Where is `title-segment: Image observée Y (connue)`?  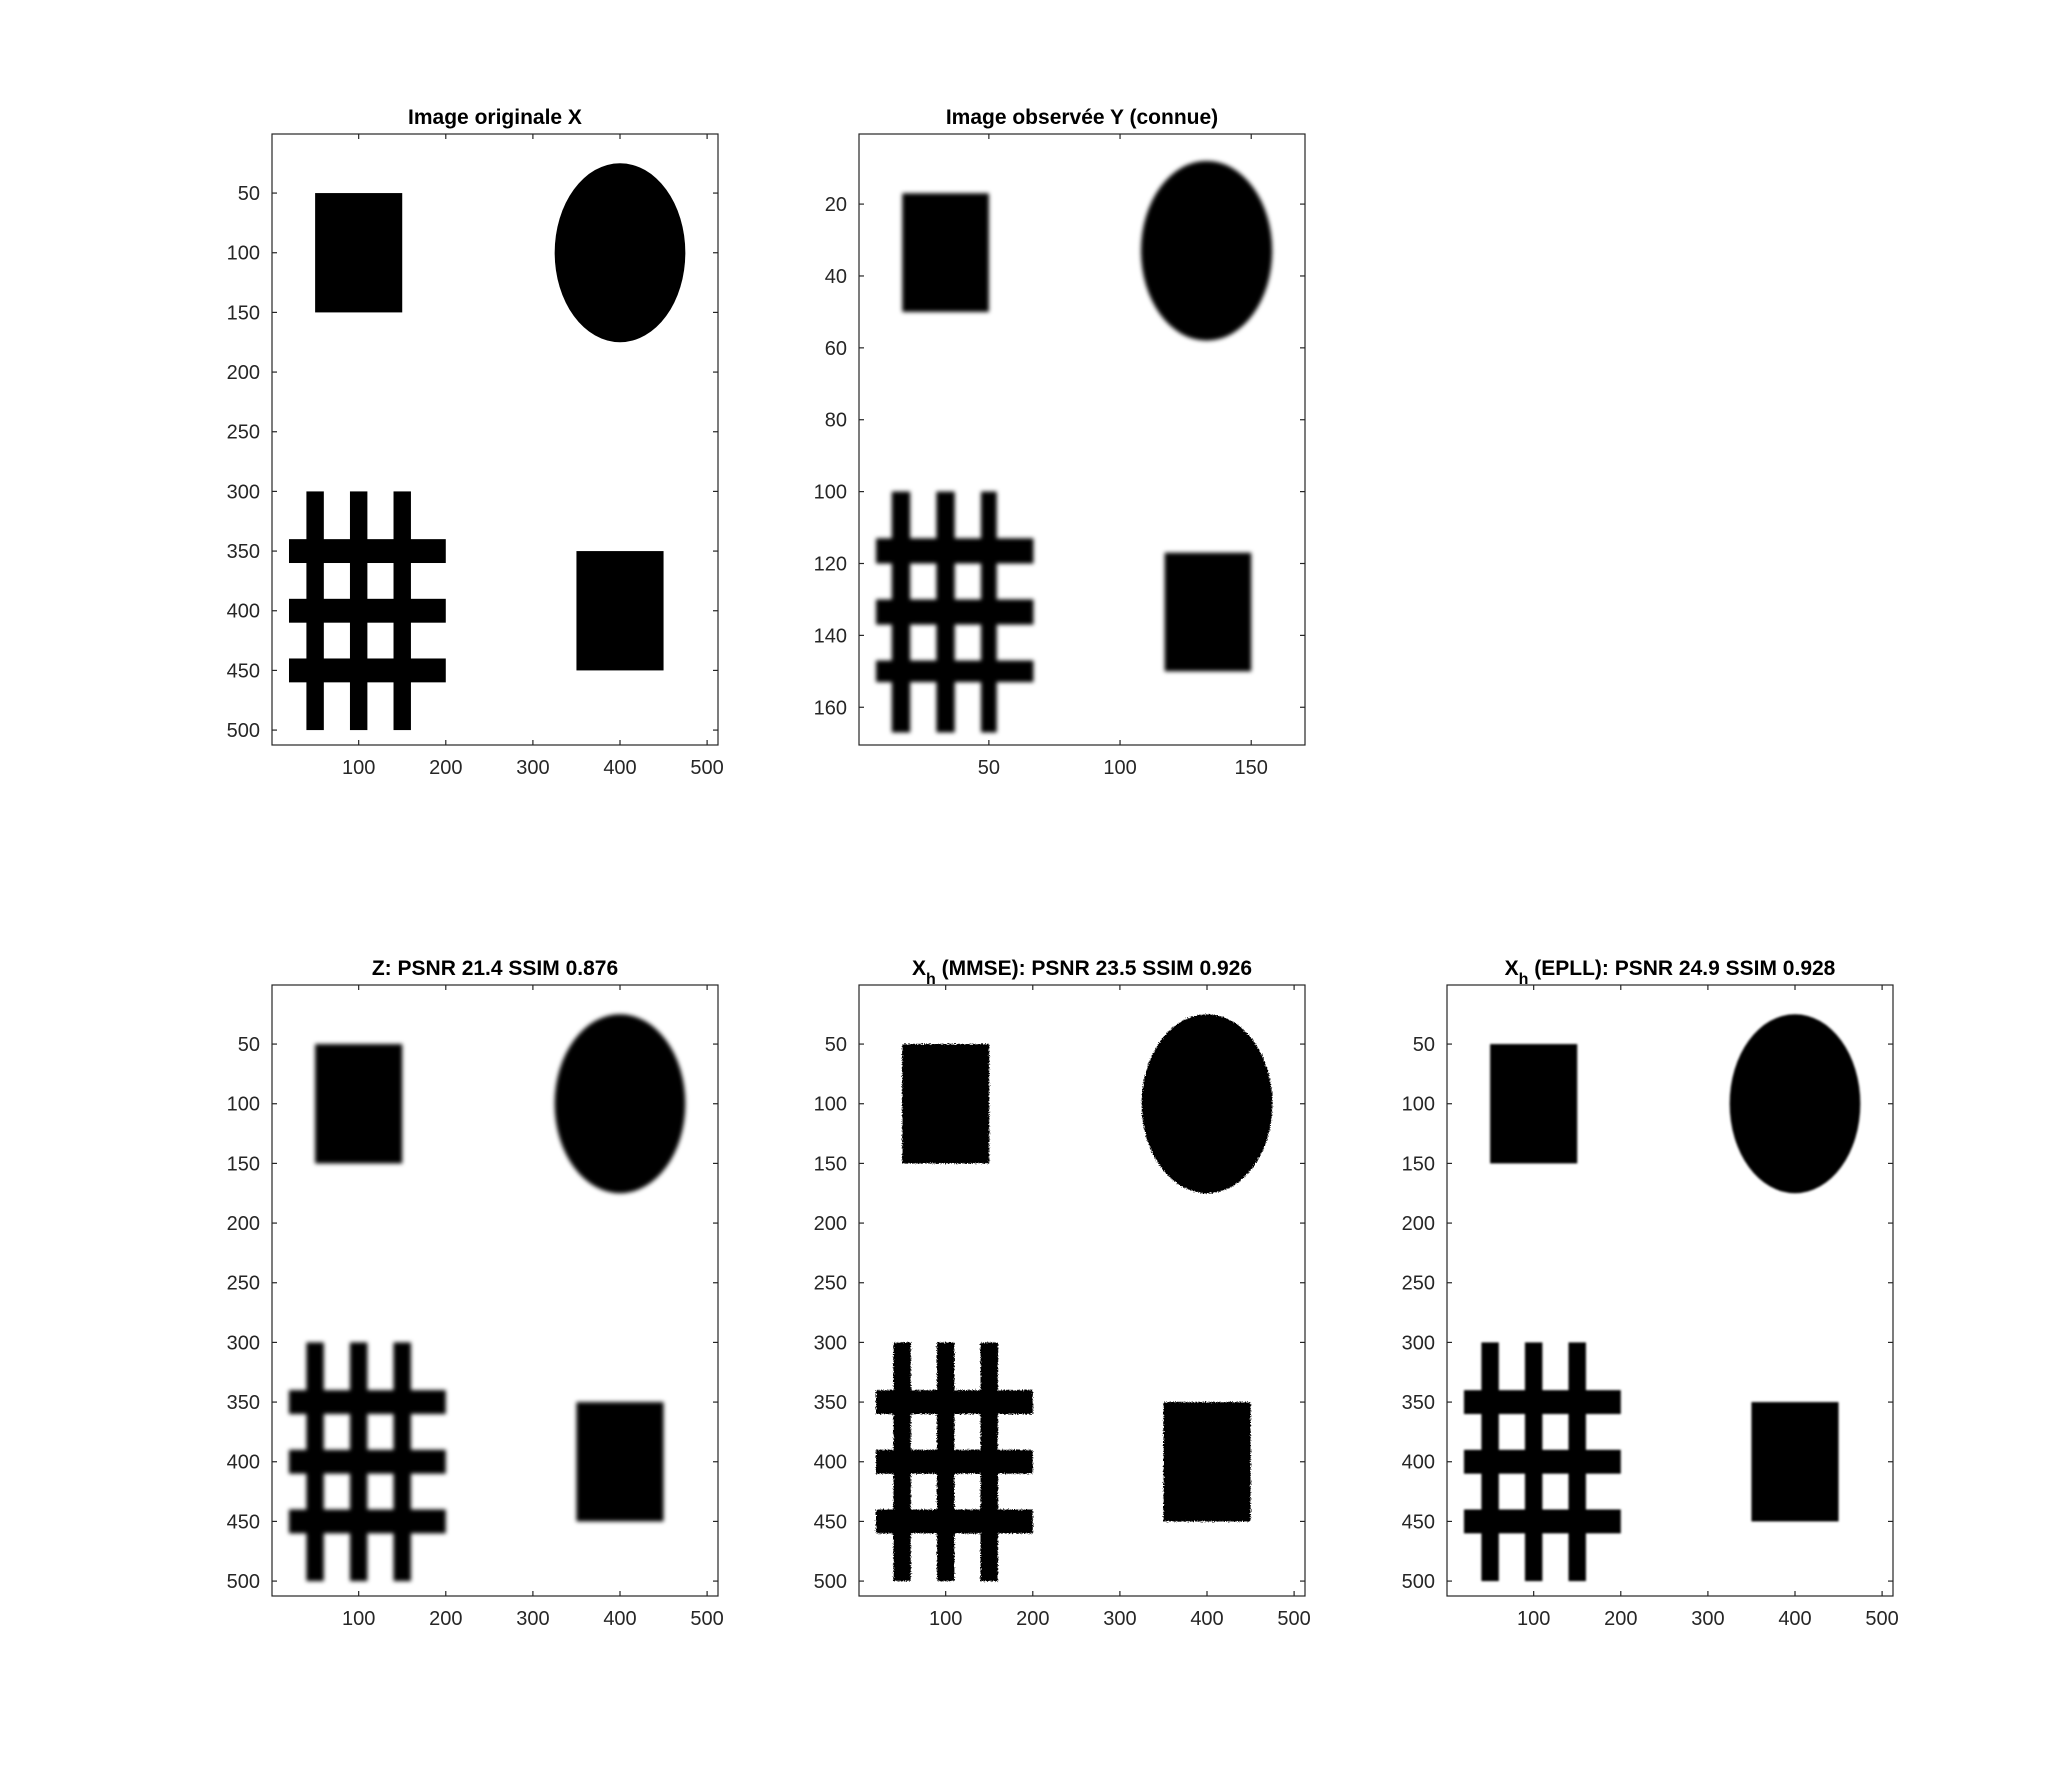
title-segment: Image observée Y (connue) is located at coordinates (1082, 117).